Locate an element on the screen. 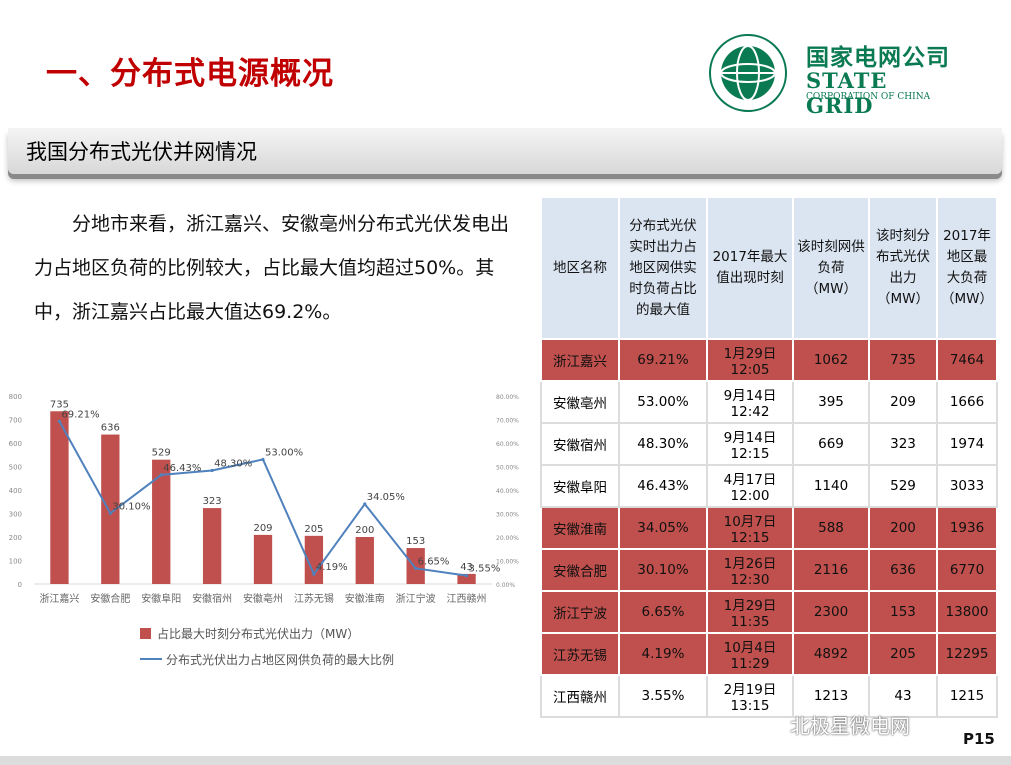 The image size is (1011, 765). x-tick-label: 浙江宁波 is located at coordinates (416, 598).